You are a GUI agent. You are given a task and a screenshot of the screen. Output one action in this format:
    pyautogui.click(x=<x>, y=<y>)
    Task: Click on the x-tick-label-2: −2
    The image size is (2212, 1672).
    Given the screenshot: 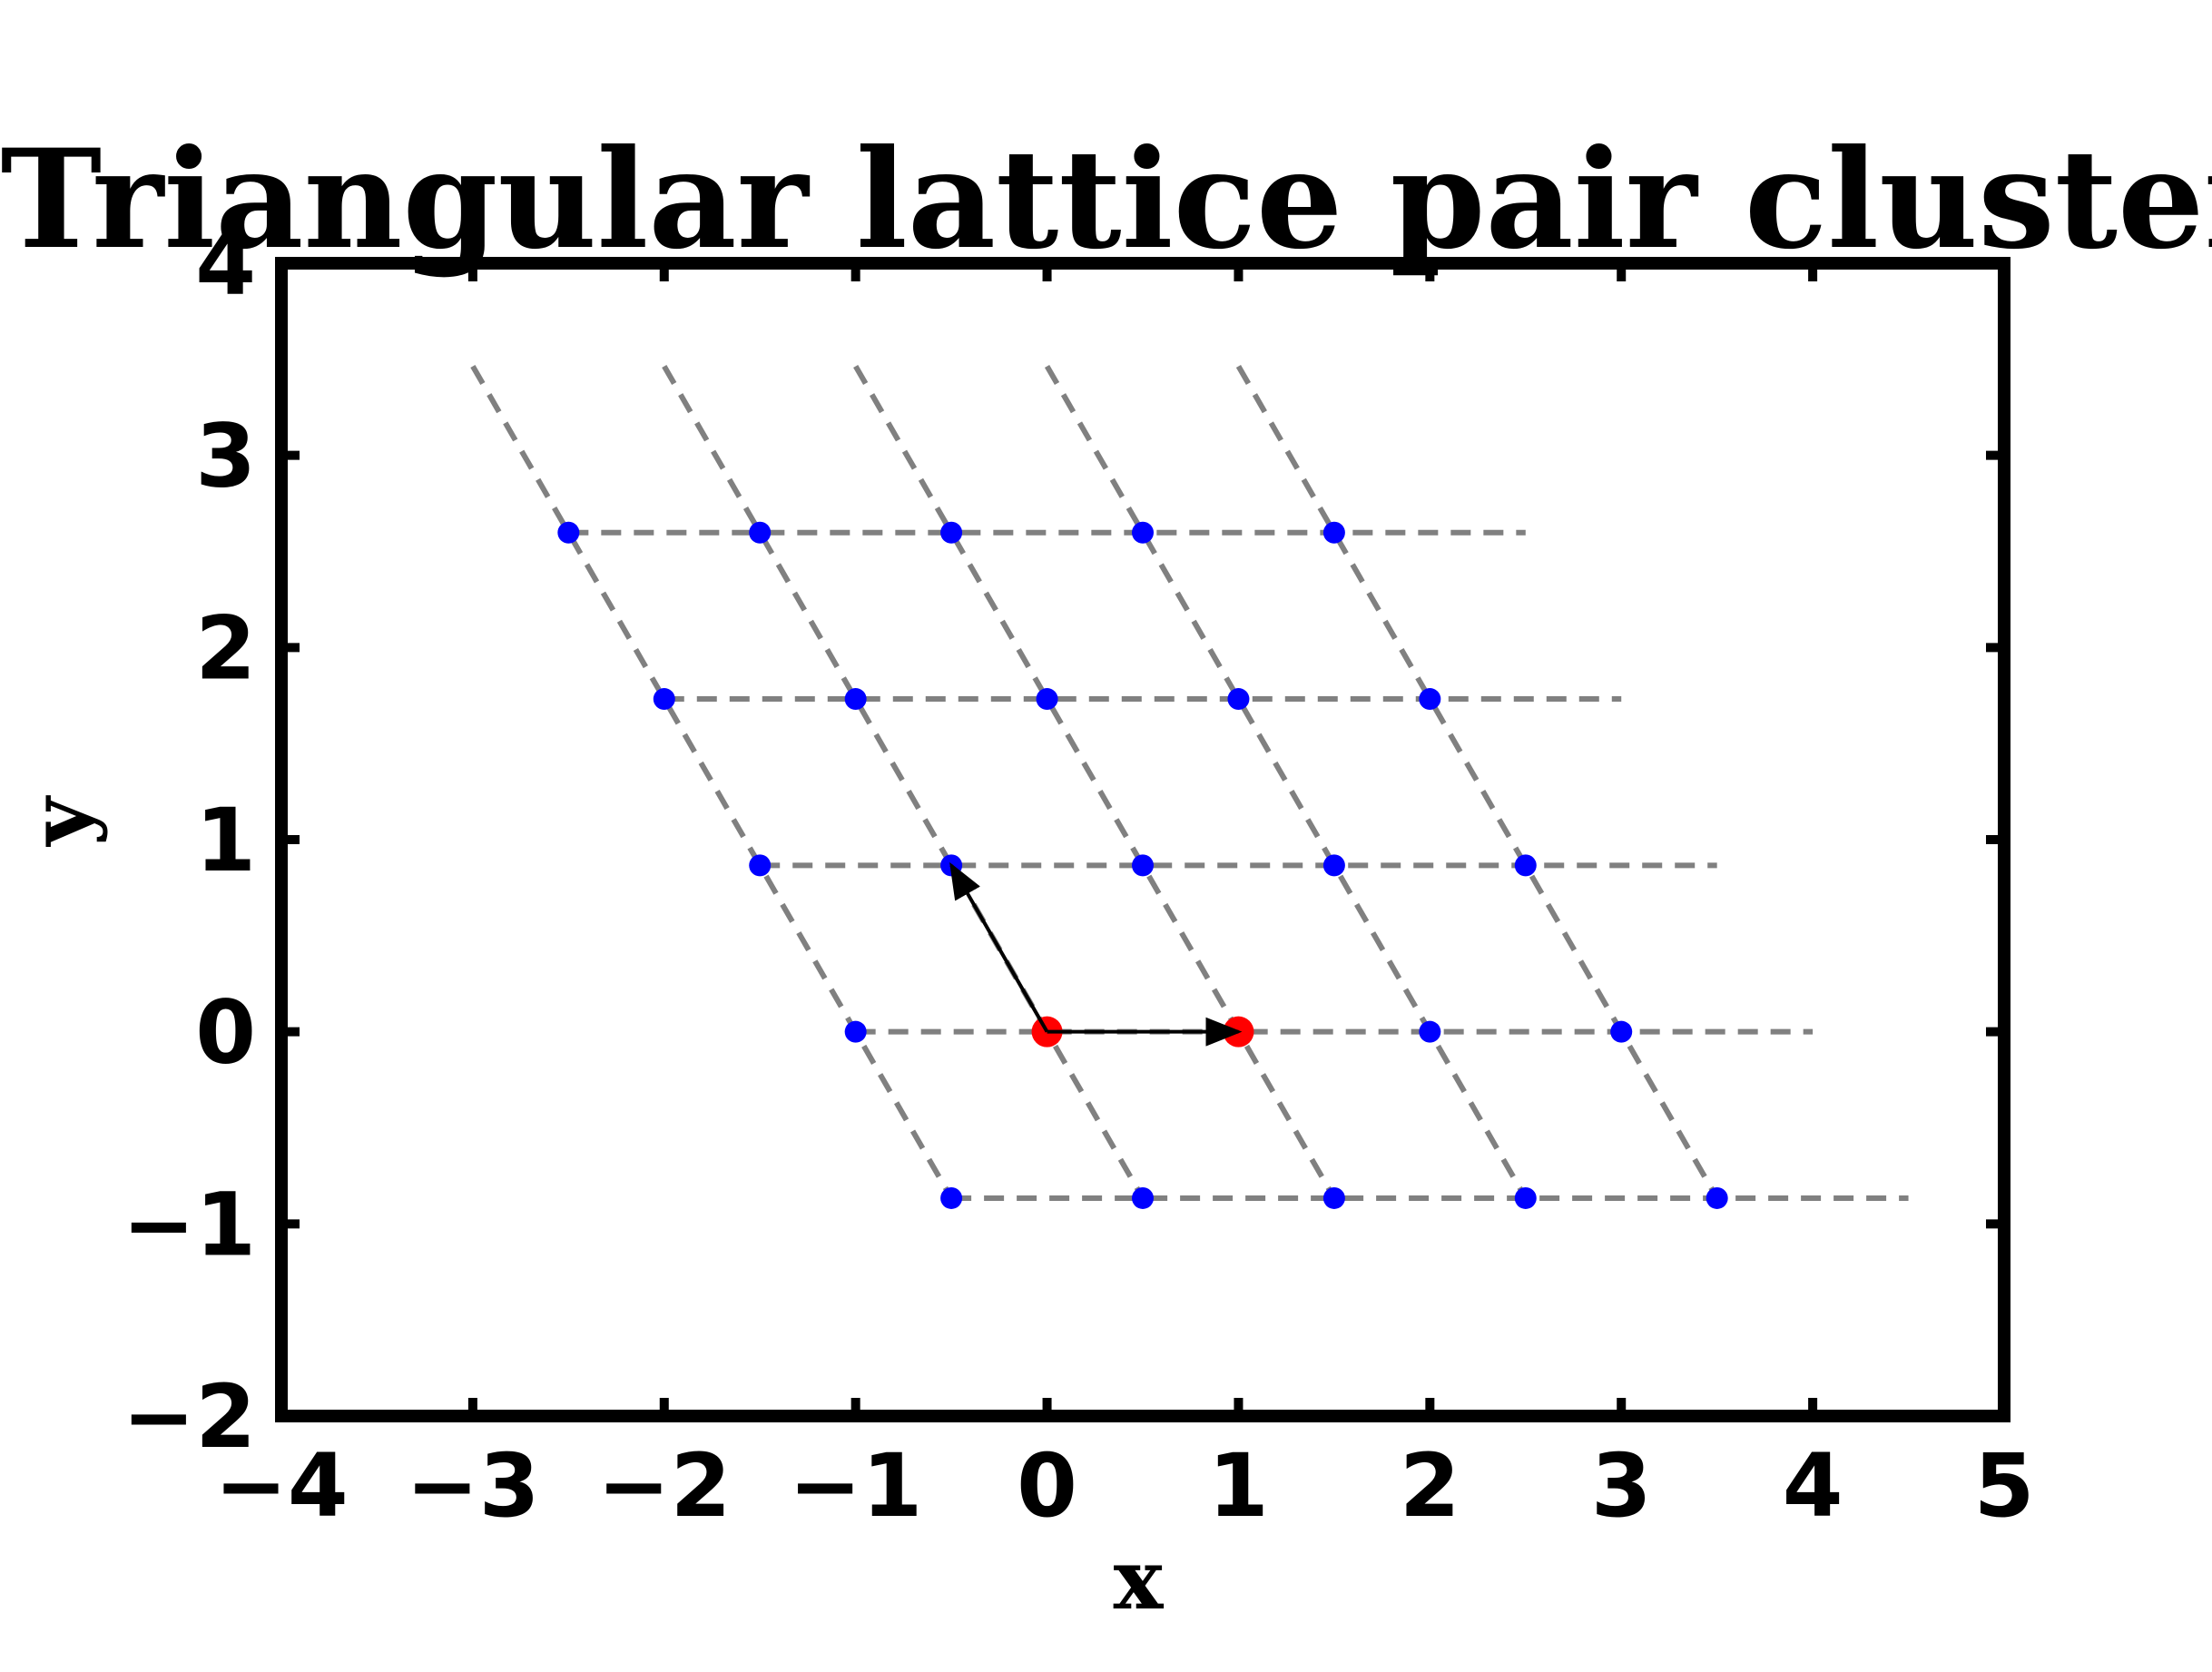 What is the action you would take?
    pyautogui.click(x=664, y=1486)
    